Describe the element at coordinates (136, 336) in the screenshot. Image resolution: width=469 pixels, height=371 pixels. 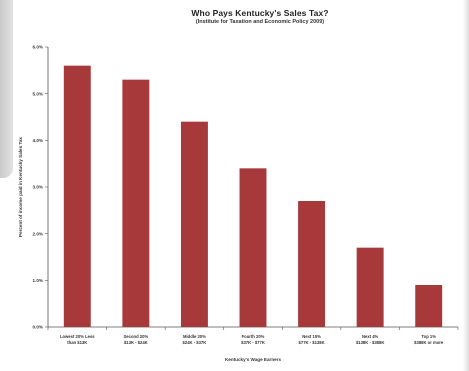
I see `x-tick-label: Second 20%` at that location.